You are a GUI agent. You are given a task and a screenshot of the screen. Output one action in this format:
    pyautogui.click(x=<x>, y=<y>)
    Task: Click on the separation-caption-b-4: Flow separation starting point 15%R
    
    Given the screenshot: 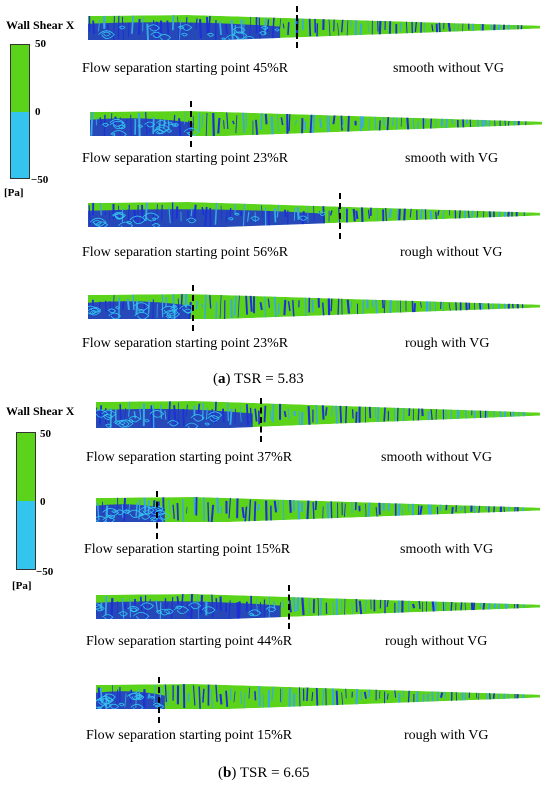 What is the action you would take?
    pyautogui.click(x=189, y=735)
    